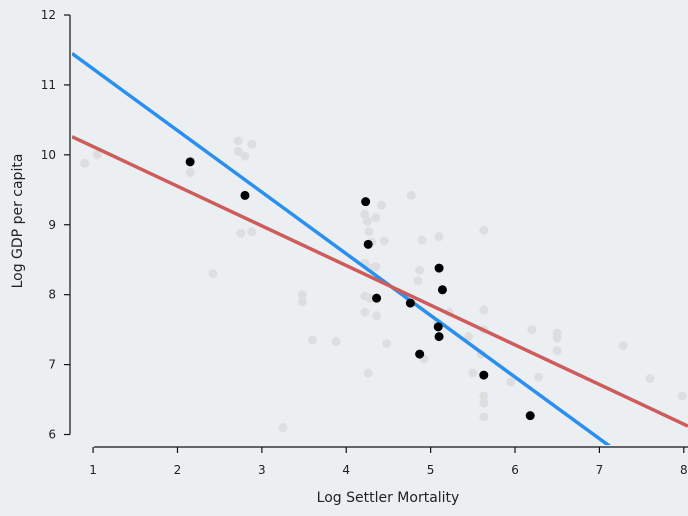 The height and width of the screenshot is (516, 688). I want to click on y-tick-label: 6, so click(52, 435).